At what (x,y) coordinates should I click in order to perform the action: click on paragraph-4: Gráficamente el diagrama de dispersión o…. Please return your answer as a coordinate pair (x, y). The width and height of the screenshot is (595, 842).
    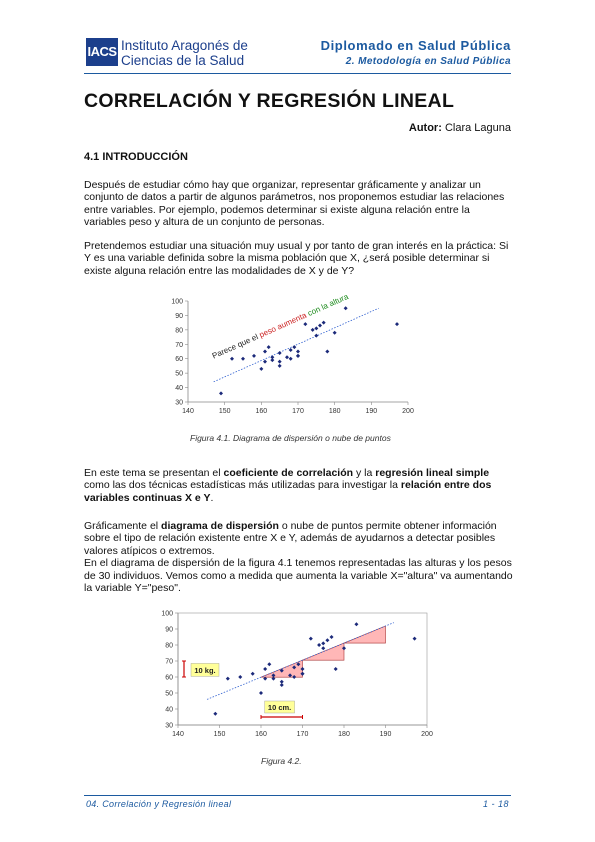
    Looking at the image, I should click on (299, 557).